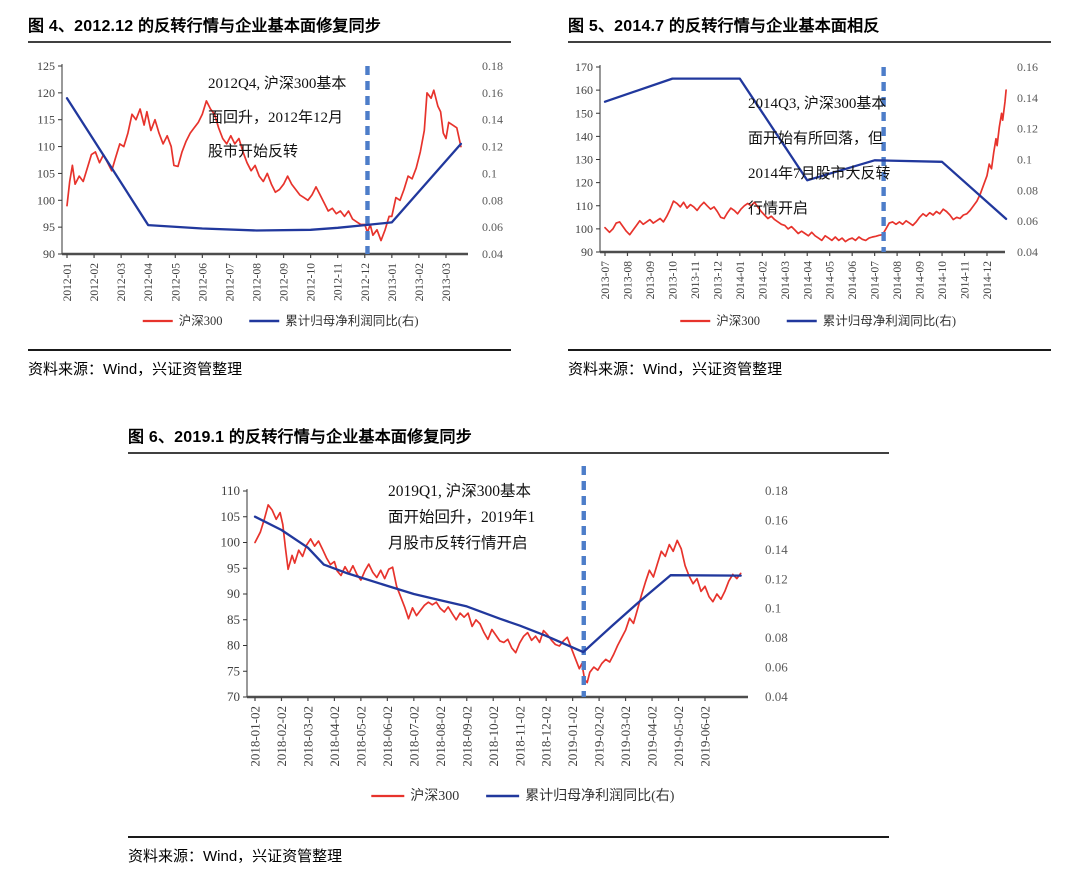 The height and width of the screenshot is (875, 1080). I want to click on x-axis-label: 2012-08, so click(258, 282).